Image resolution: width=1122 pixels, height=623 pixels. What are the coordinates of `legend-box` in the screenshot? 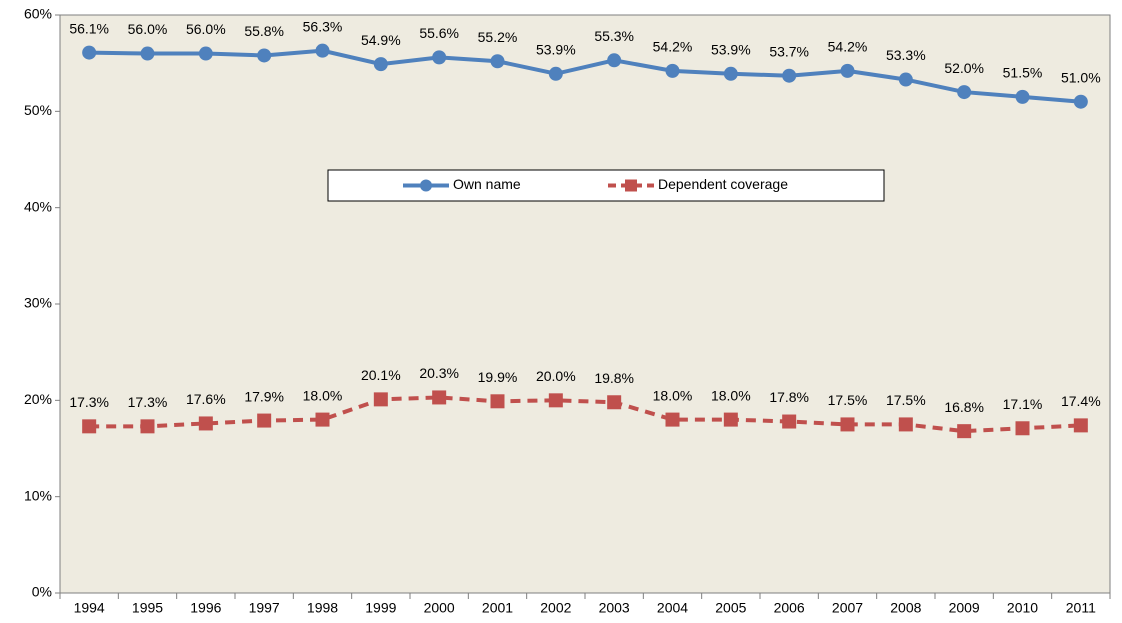 It's located at (606, 185).